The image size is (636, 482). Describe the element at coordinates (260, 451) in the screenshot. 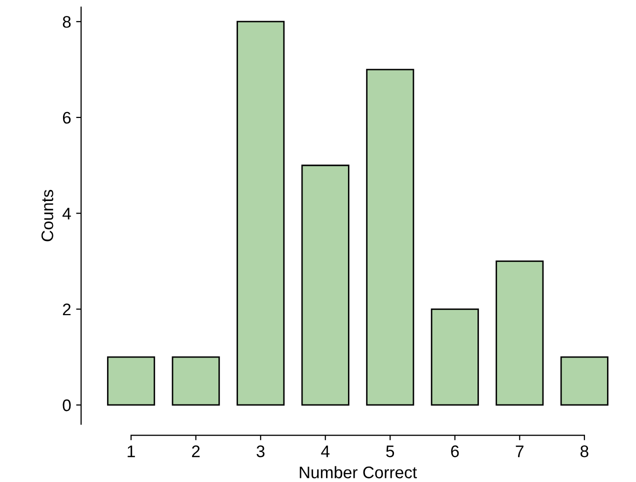

I see `x-tick-label: 3` at that location.